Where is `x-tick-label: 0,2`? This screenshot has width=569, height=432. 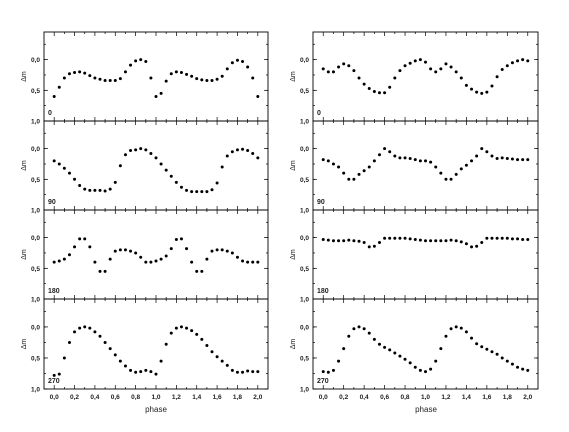 x-tick-label: 0,2 is located at coordinates (74, 397).